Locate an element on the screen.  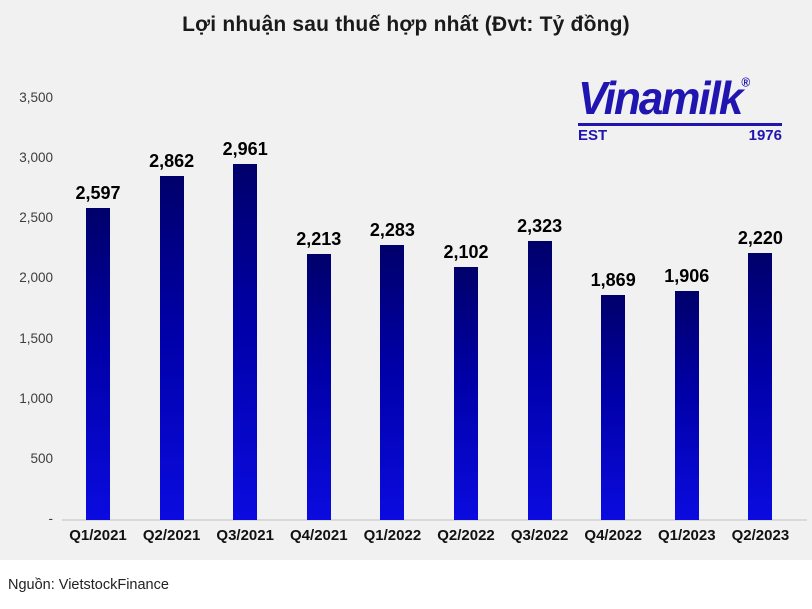
bar-Q2-2022 is located at coordinates (466, 393).